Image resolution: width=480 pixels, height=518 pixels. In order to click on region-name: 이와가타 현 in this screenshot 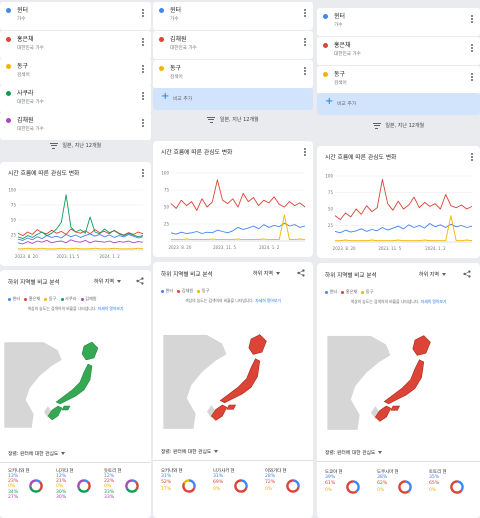, I will do `click(276, 471)`.